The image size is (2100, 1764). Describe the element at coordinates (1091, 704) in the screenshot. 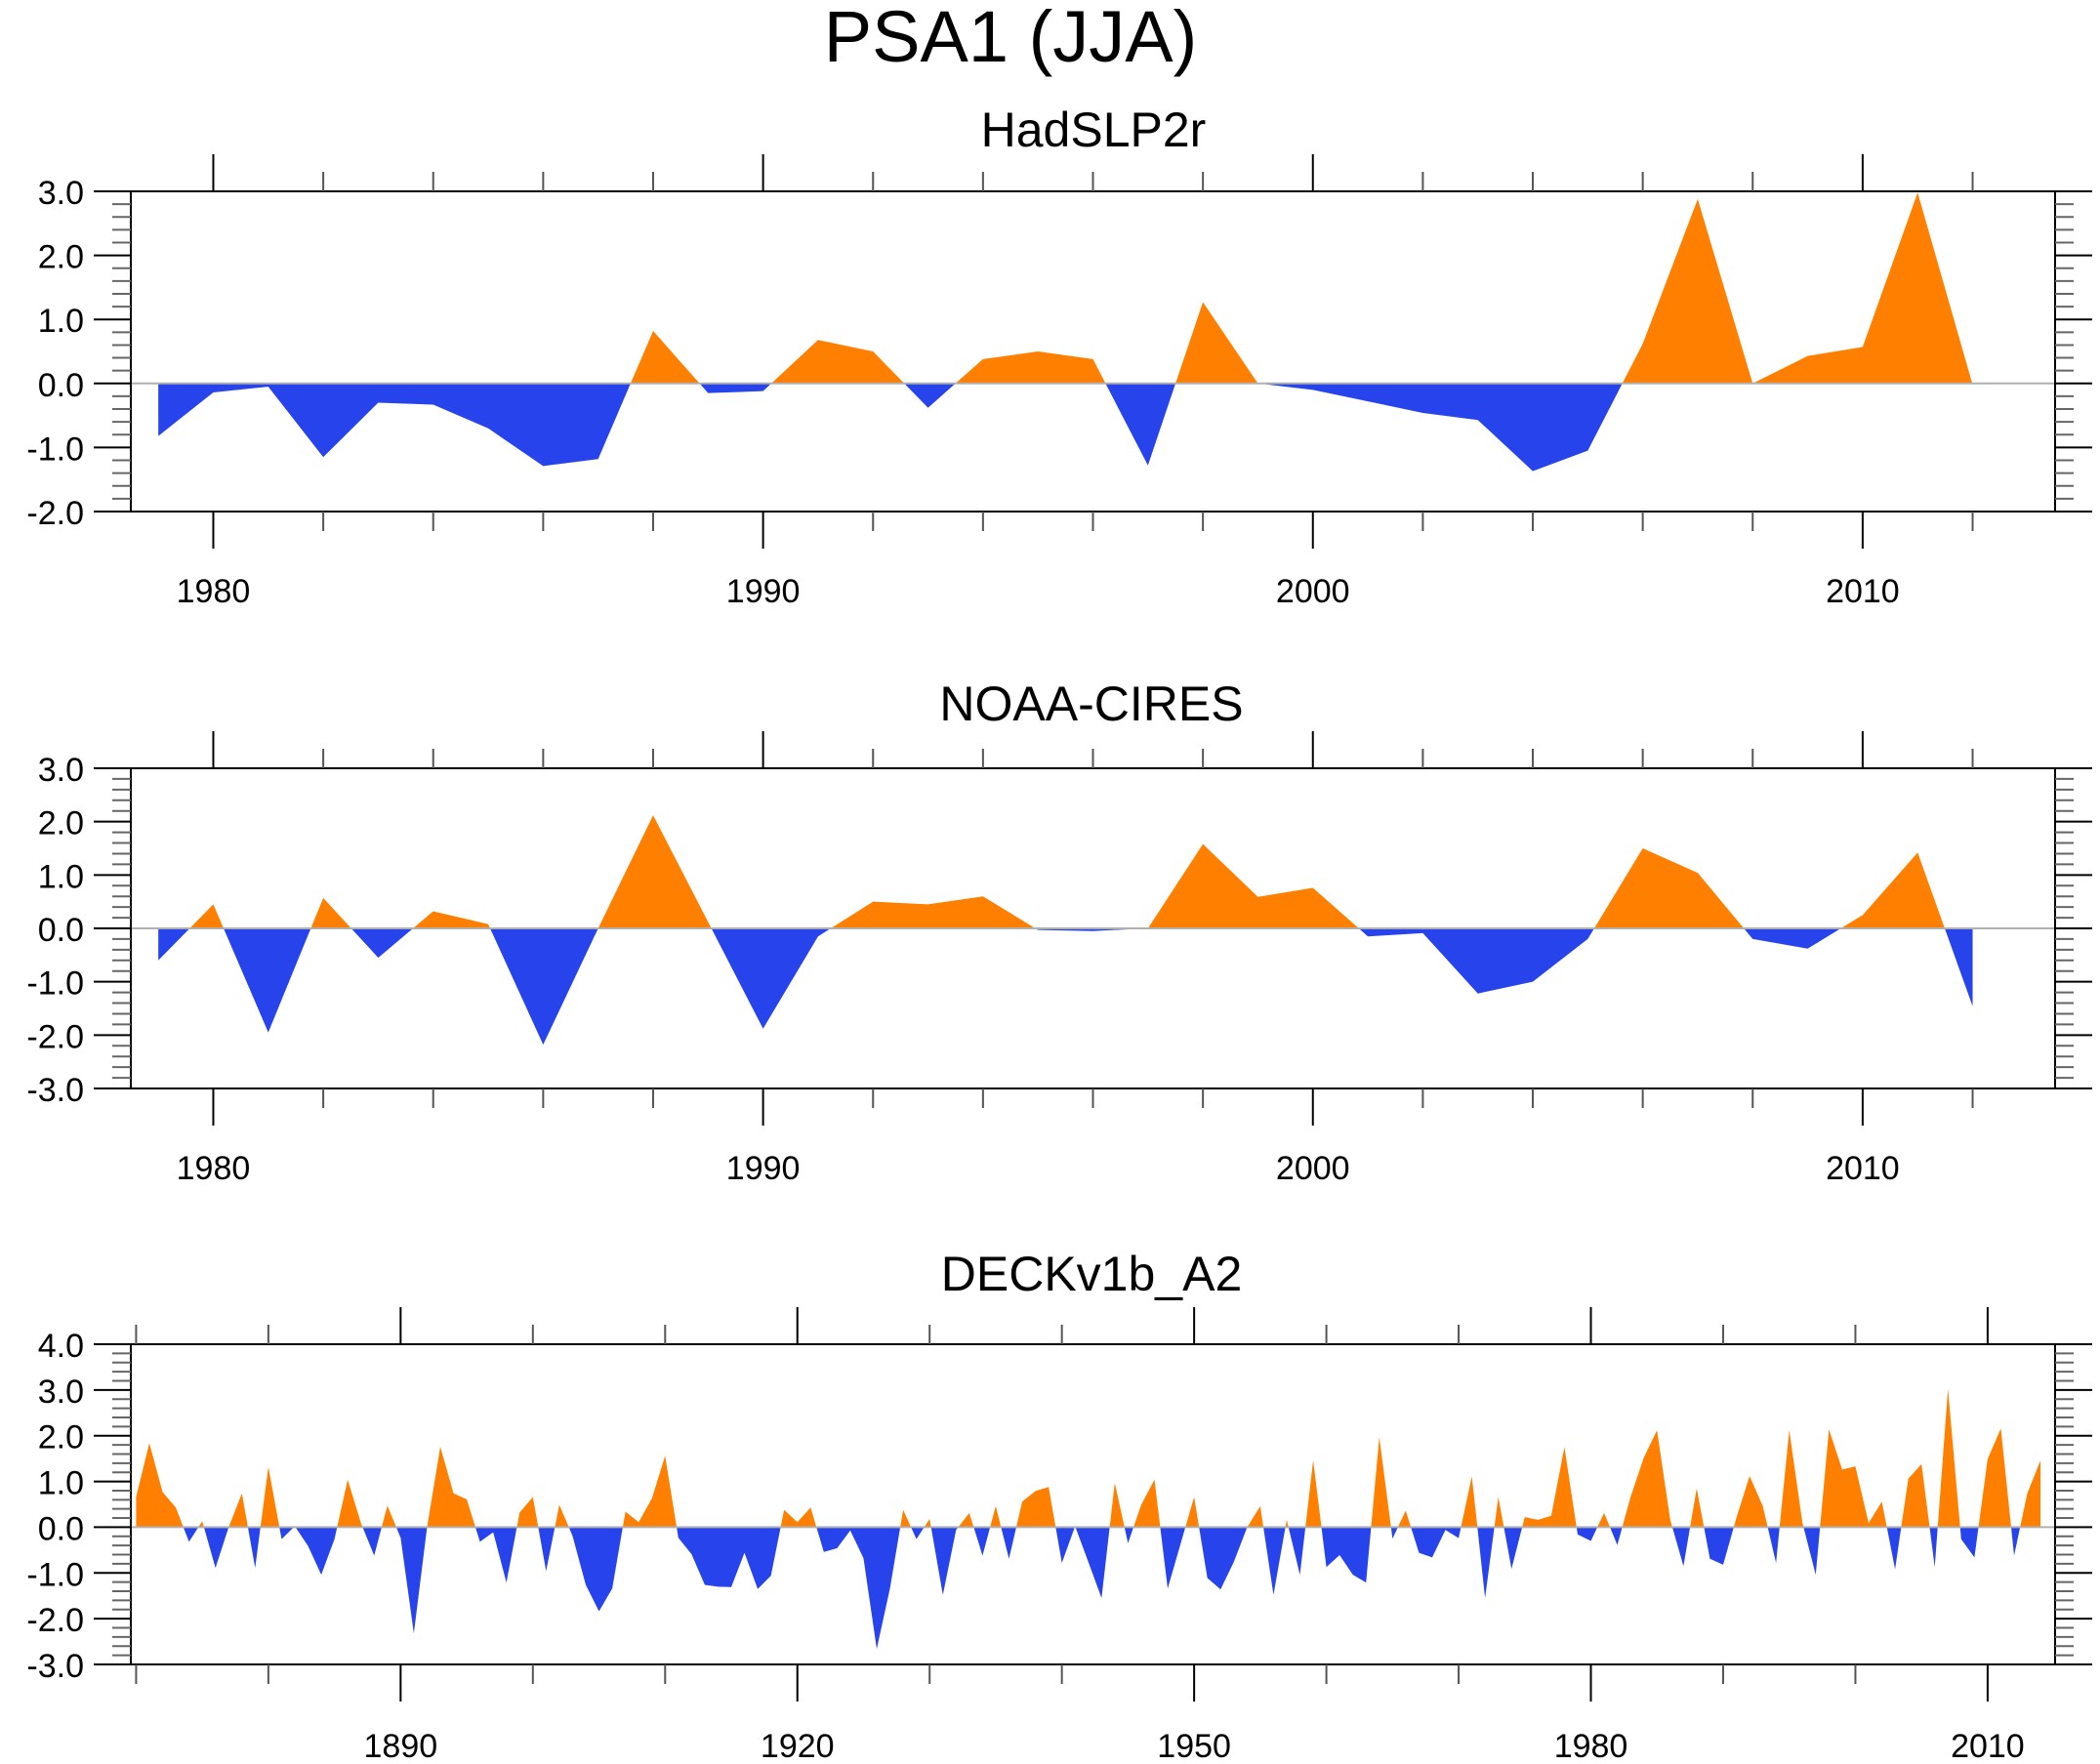

I see `panel-title: NOAA-CIRES` at that location.